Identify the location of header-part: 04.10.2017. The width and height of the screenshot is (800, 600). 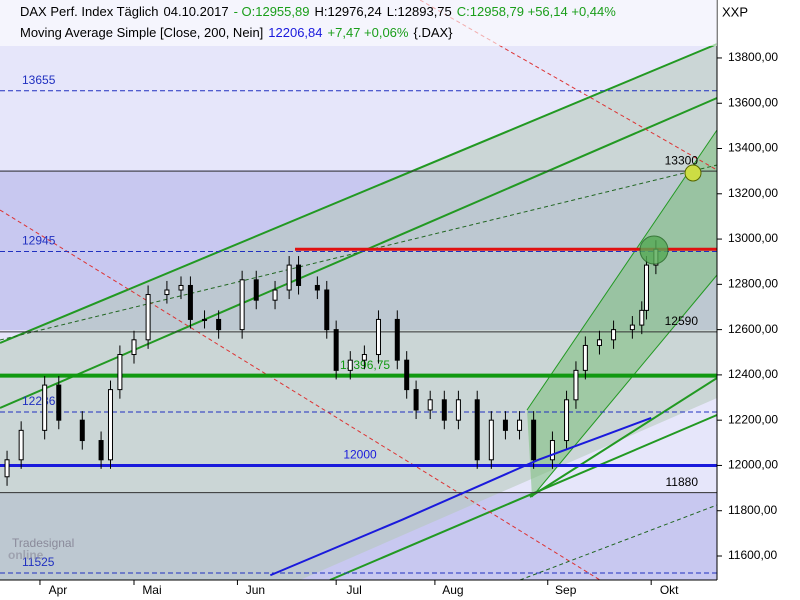
(196, 11).